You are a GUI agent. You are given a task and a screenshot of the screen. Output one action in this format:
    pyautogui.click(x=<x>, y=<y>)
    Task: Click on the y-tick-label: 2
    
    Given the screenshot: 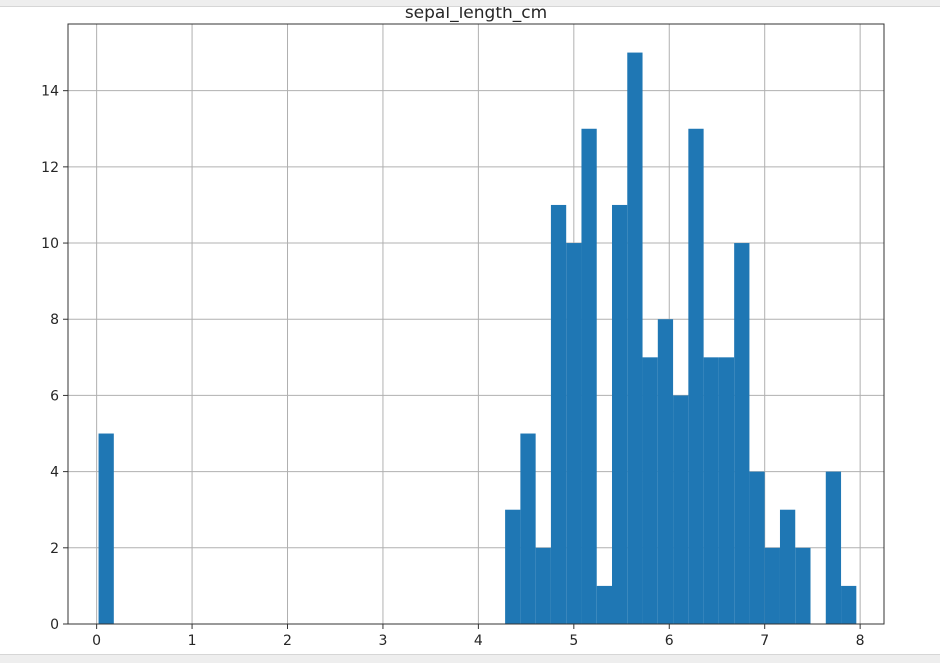 What is the action you would take?
    pyautogui.click(x=54, y=549)
    